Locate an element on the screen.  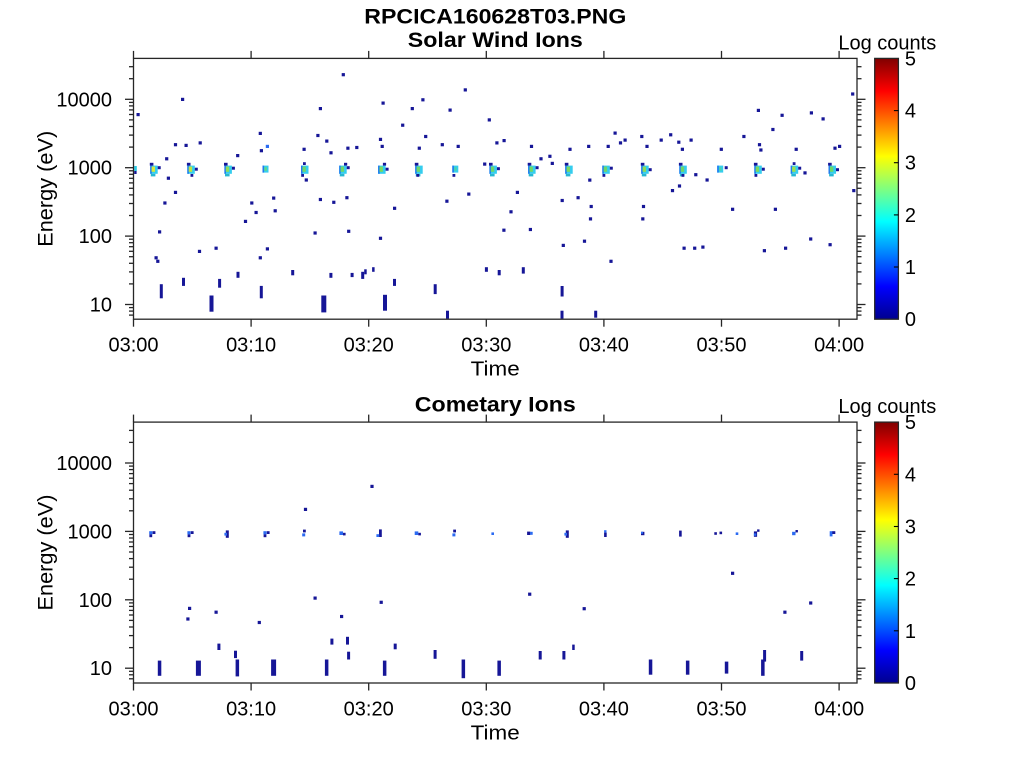
svg-text: RPCICA160628T03.PNG is located at coordinates (495, 16).